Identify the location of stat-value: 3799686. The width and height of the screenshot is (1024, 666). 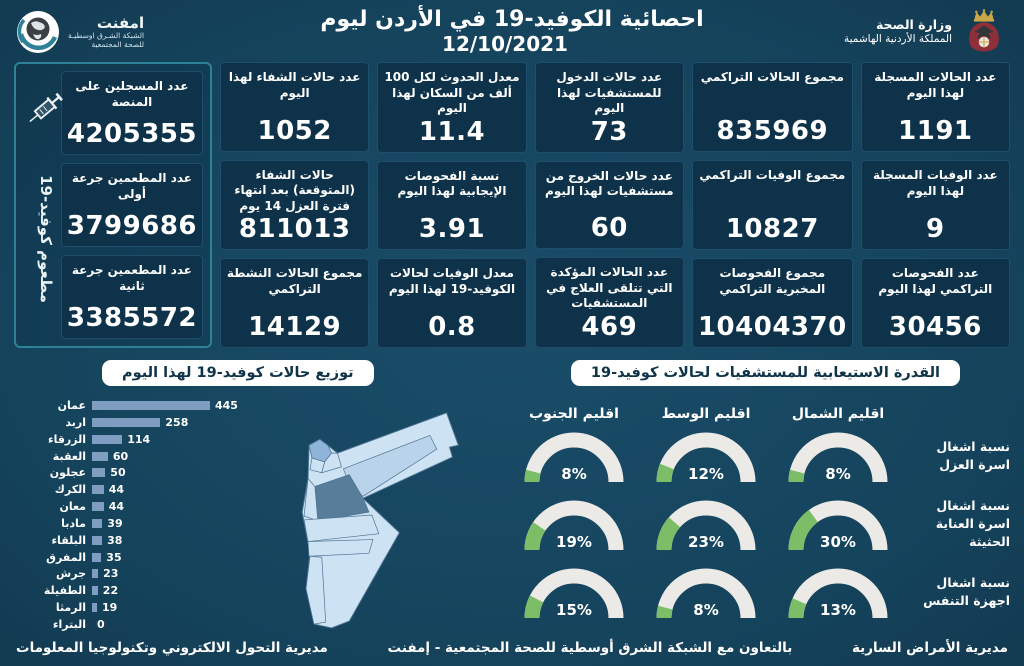
(131, 226).